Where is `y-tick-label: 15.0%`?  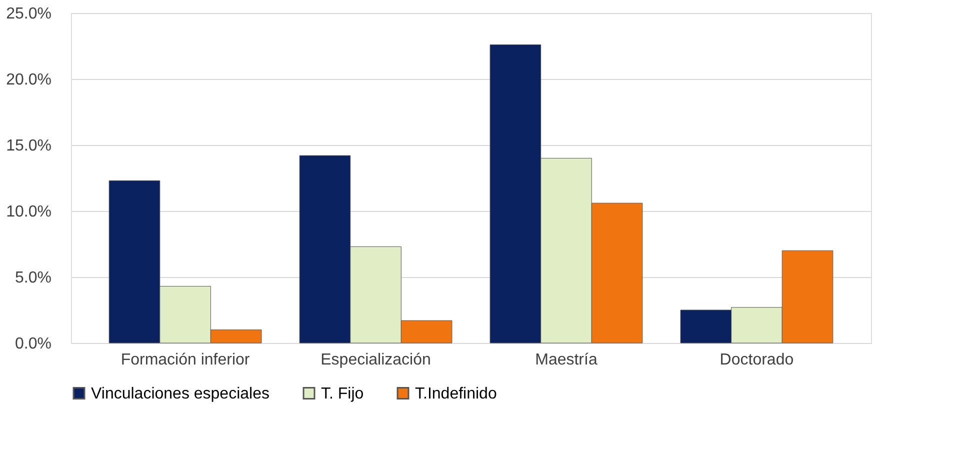
y-tick-label: 15.0% is located at coordinates (29, 146).